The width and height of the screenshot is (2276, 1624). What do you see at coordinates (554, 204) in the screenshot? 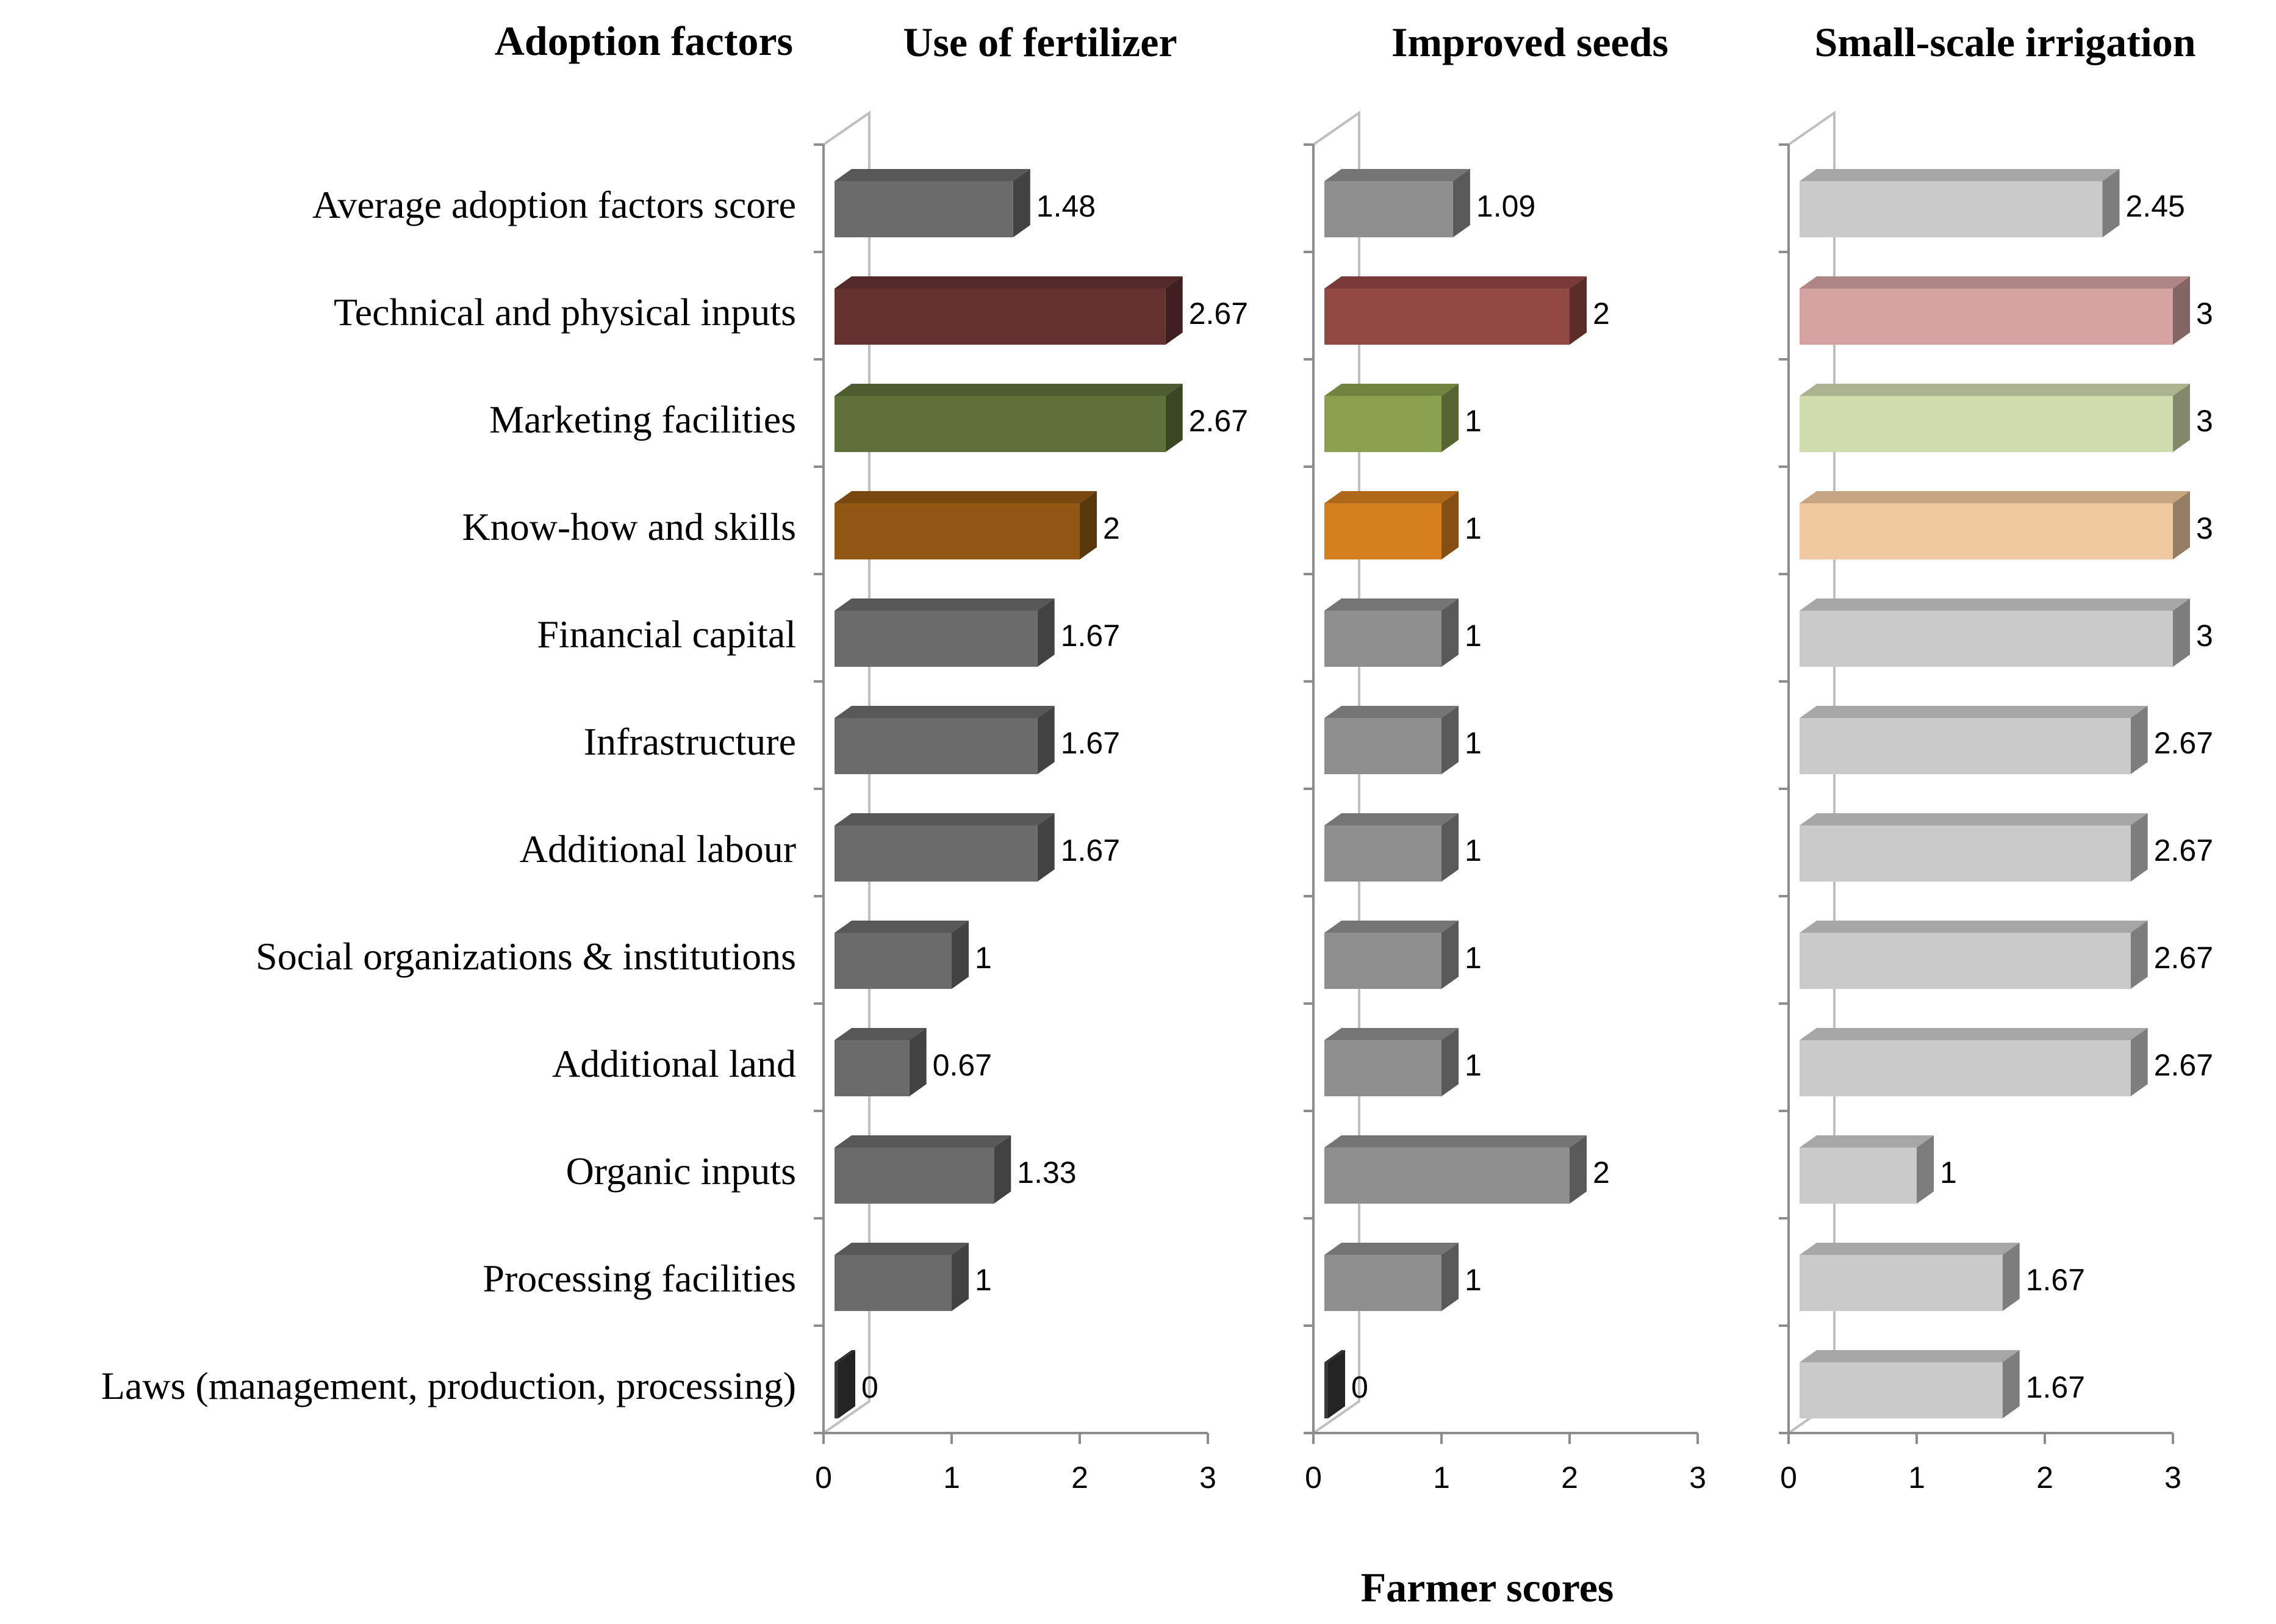
I see `category-label: Average adoption factors score` at bounding box center [554, 204].